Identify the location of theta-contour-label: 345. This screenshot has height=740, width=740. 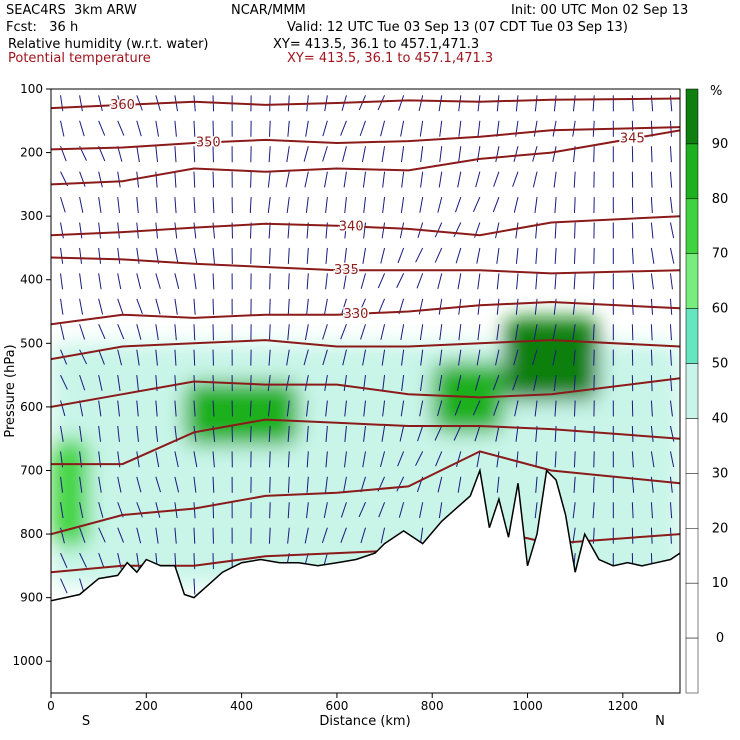
(632, 139).